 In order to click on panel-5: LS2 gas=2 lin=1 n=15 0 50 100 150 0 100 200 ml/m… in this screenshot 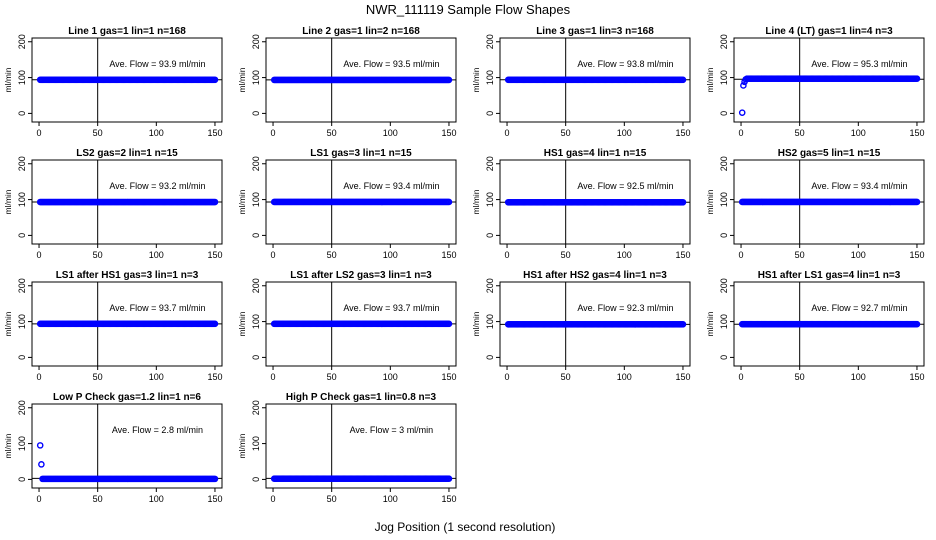, I will do `click(113, 204)`.